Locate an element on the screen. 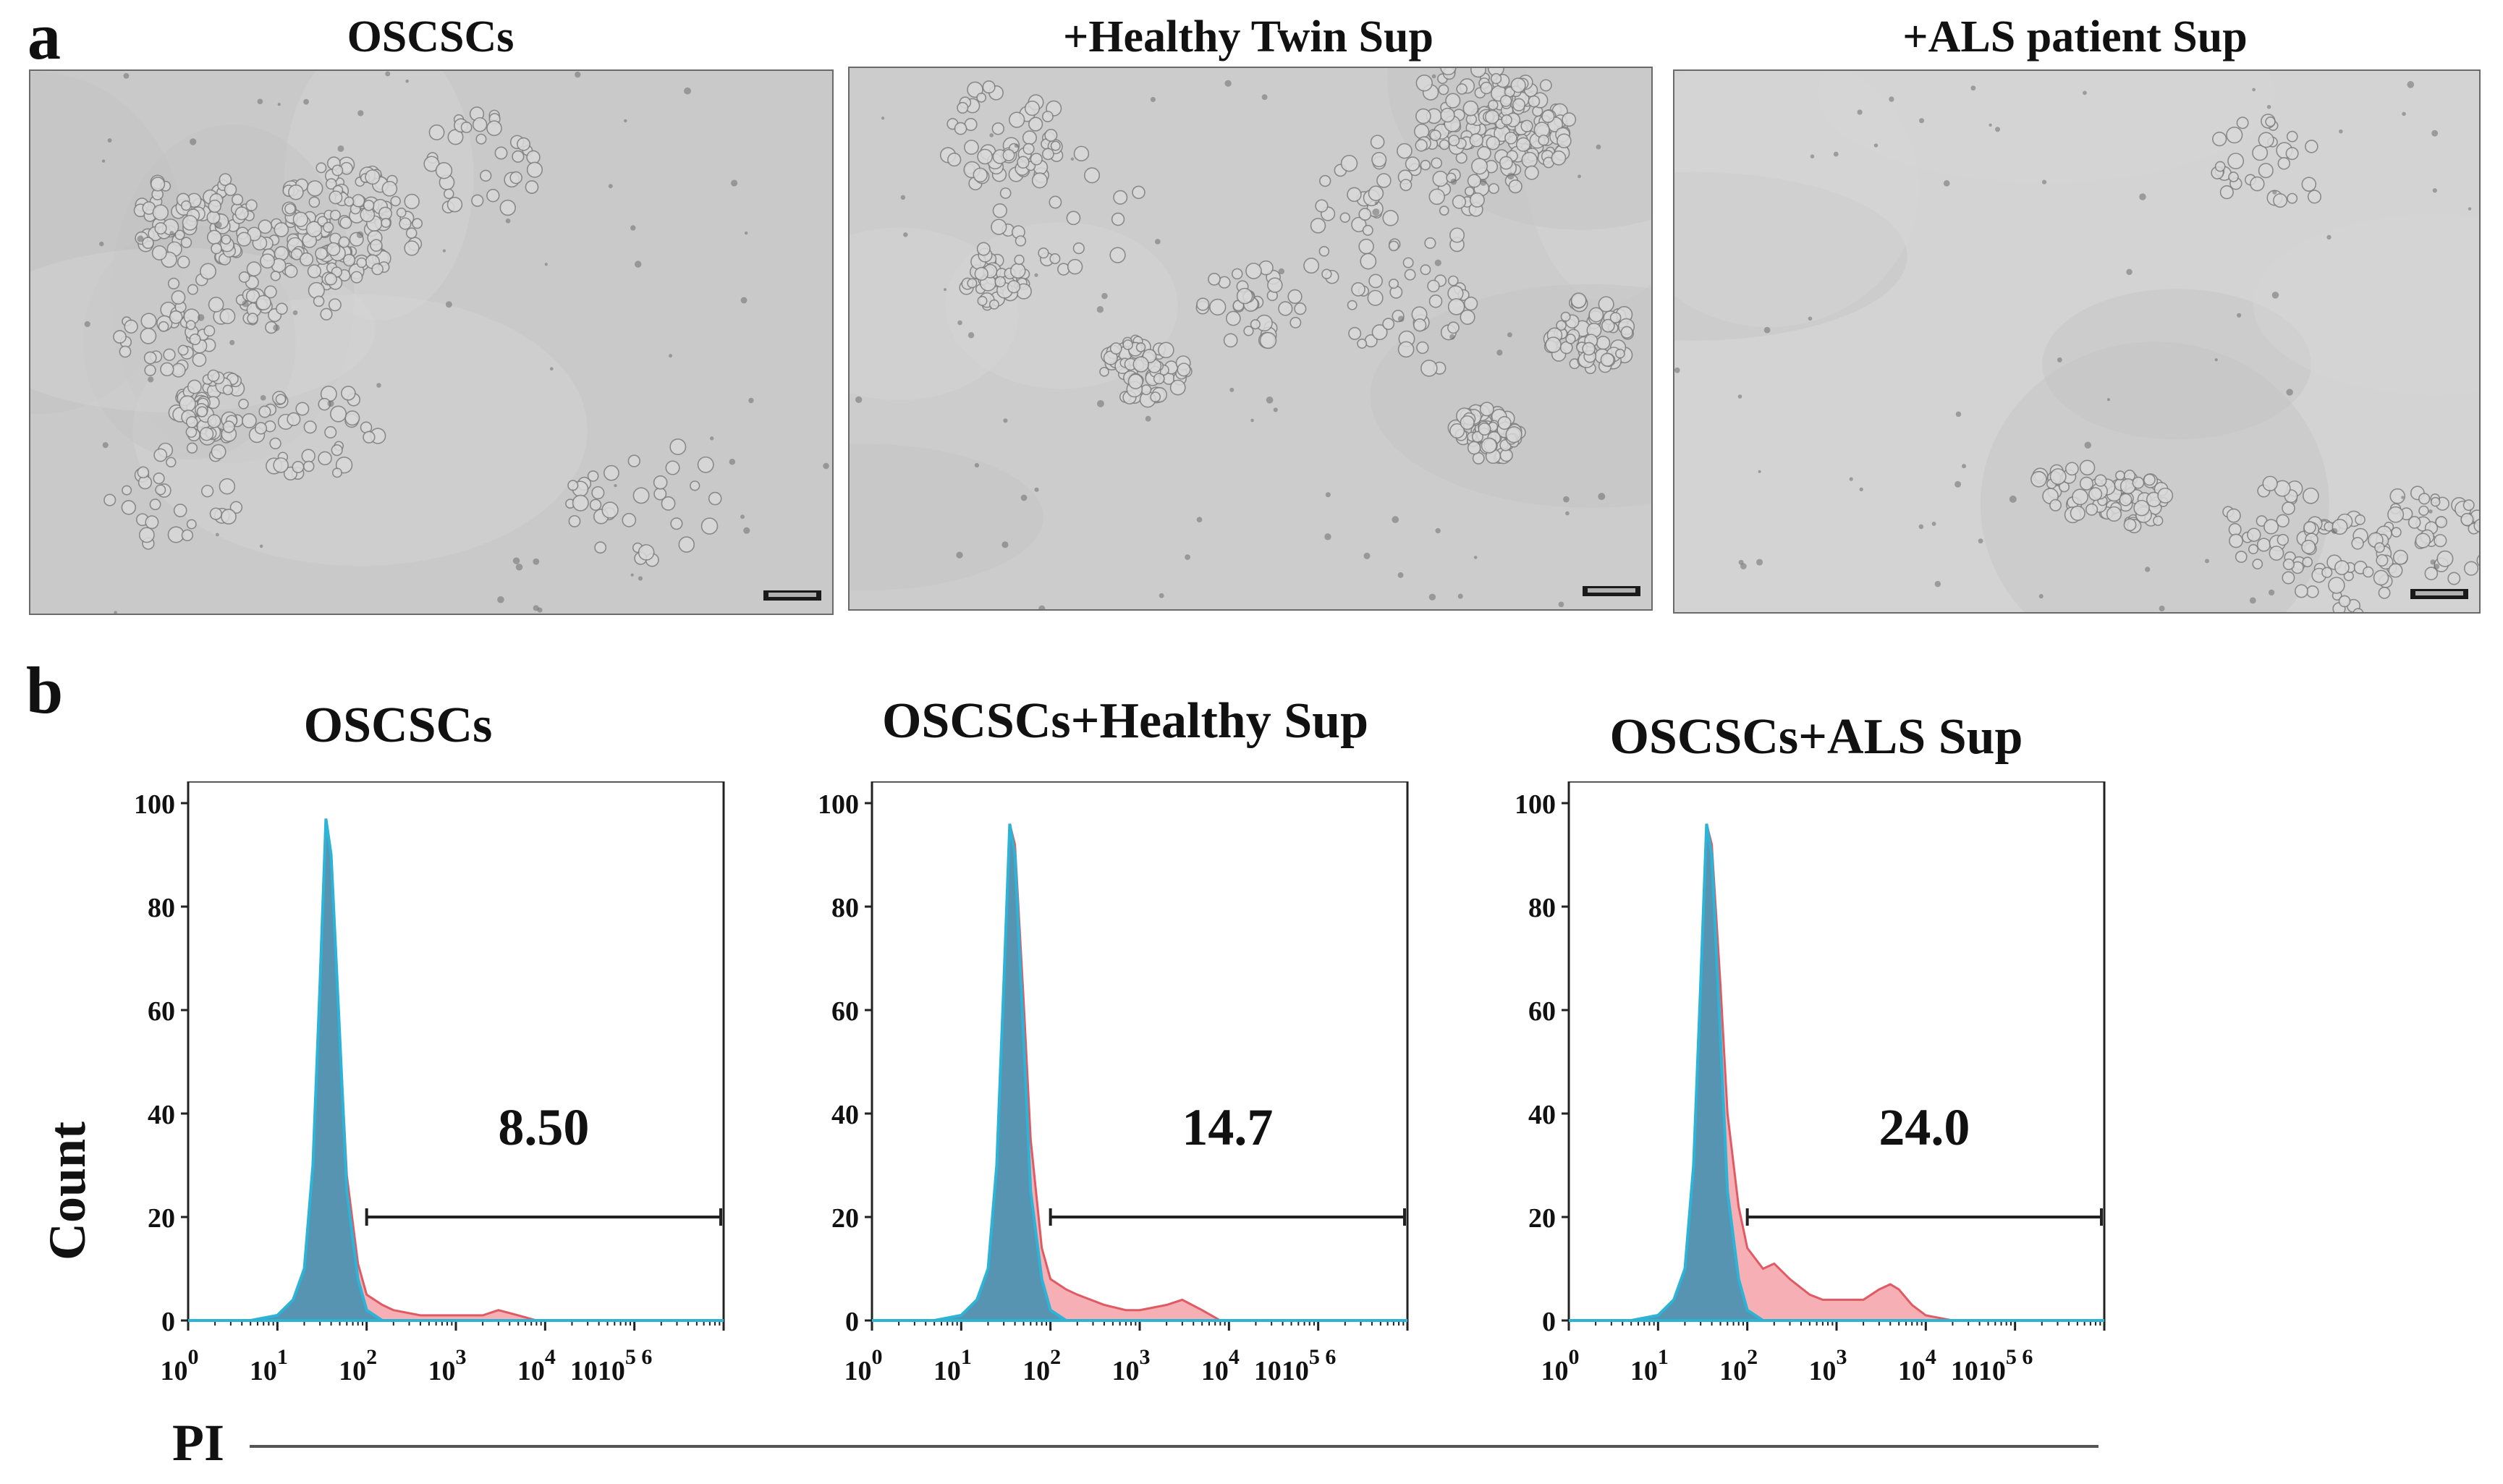 The height and width of the screenshot is (1484, 2503). x-tick-label: 10⁴ is located at coordinates (536, 1365).